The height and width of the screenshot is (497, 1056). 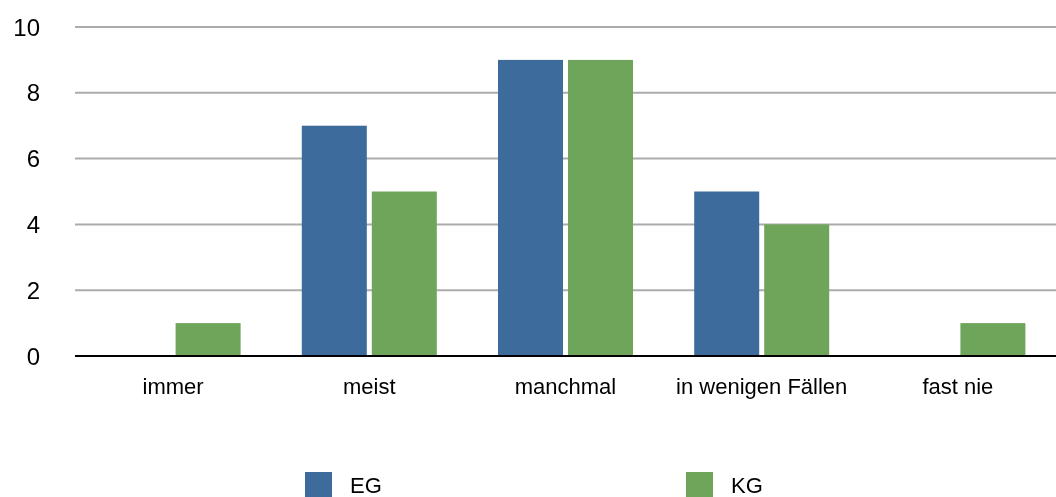 I want to click on y-tick-label: 10, so click(x=26, y=27).